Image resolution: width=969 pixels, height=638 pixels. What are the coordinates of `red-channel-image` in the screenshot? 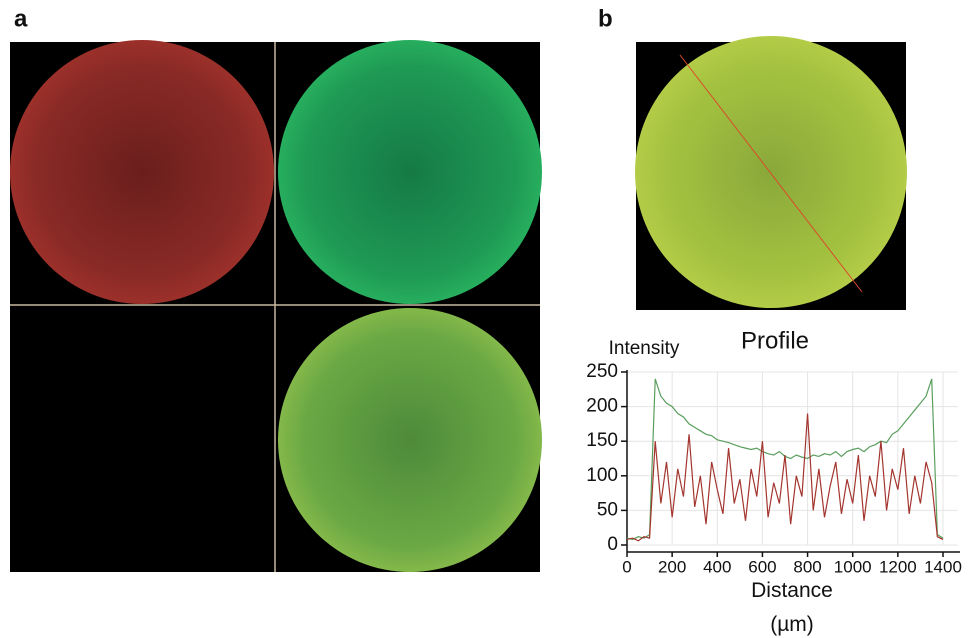 It's located at (142, 172).